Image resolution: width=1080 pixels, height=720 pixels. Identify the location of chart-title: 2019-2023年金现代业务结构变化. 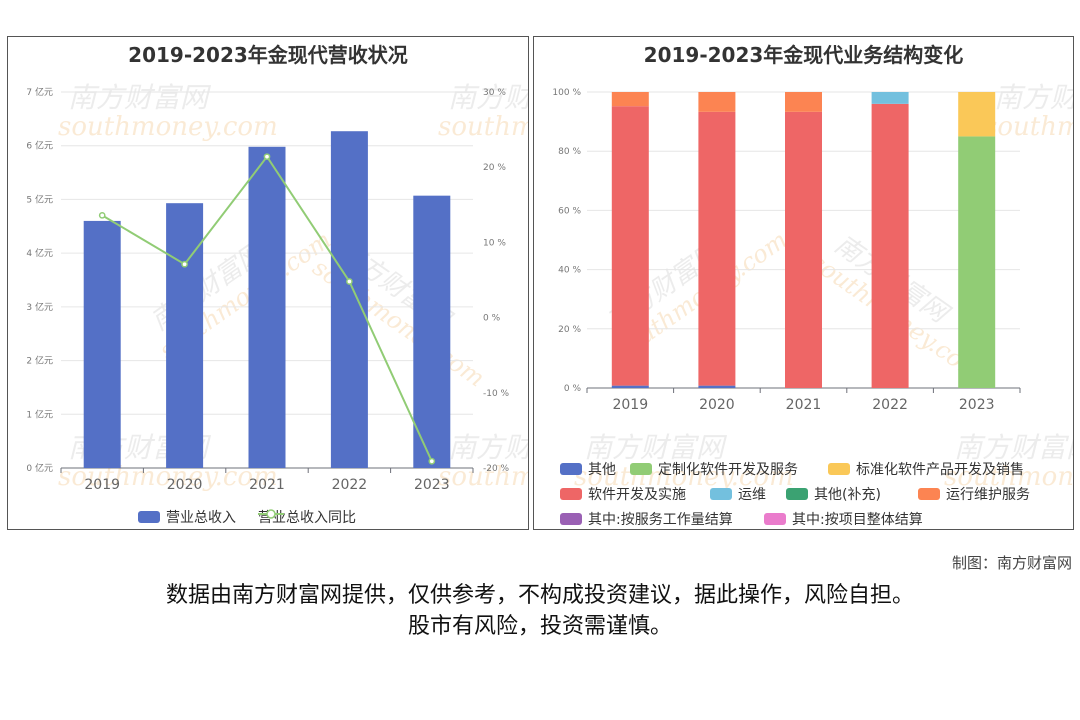
(803, 55).